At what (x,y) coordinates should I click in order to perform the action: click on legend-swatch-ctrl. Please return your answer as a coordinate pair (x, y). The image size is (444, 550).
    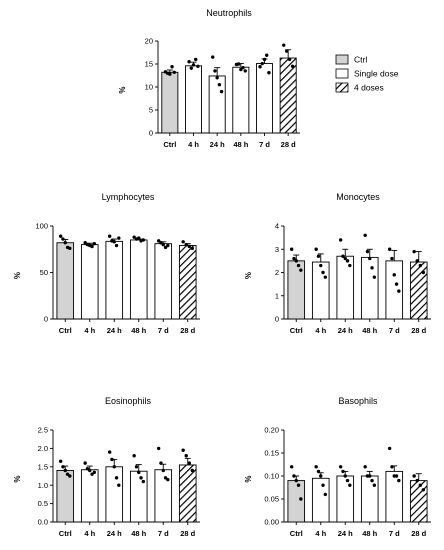
    Looking at the image, I should click on (342, 59).